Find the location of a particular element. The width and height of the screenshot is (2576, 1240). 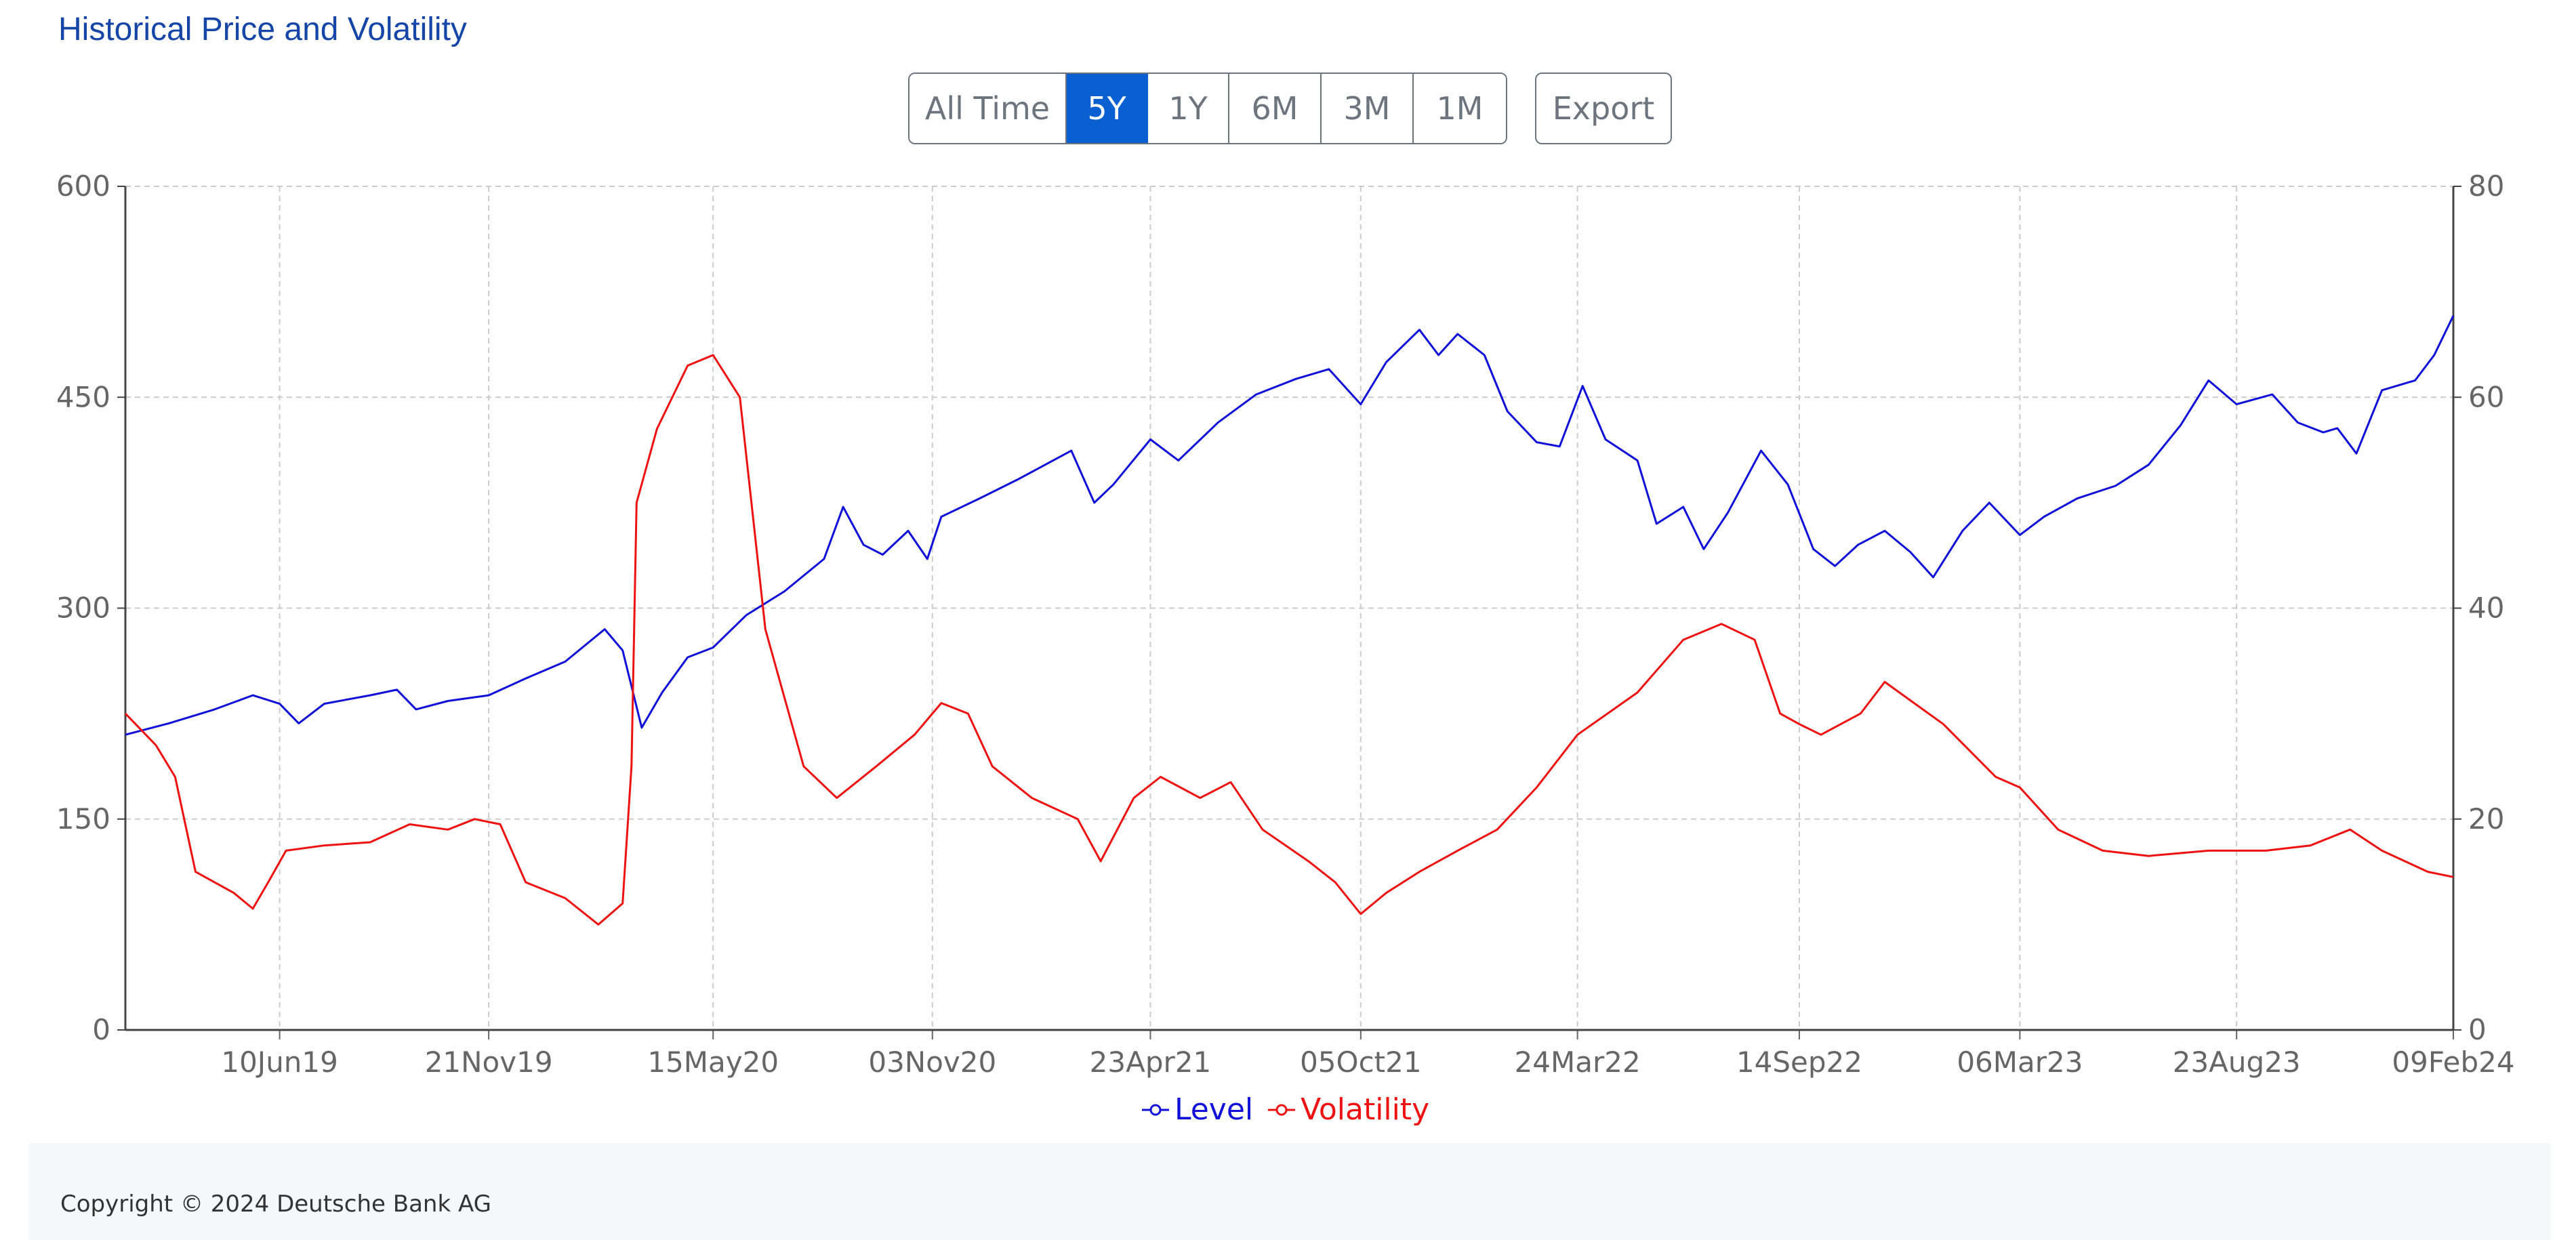

y-right-tick-label: 60 is located at coordinates (2486, 396).